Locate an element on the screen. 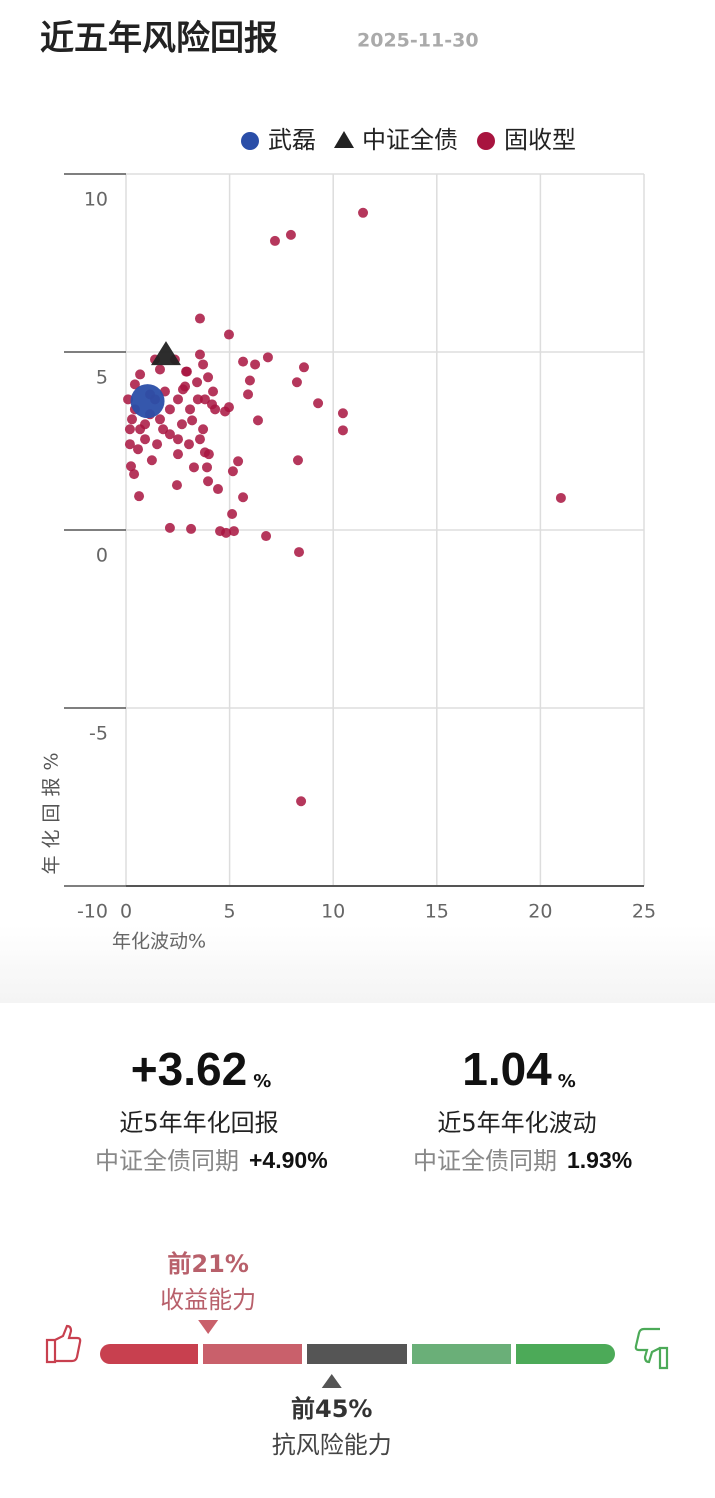  ranking-bar is located at coordinates (357, 1354).